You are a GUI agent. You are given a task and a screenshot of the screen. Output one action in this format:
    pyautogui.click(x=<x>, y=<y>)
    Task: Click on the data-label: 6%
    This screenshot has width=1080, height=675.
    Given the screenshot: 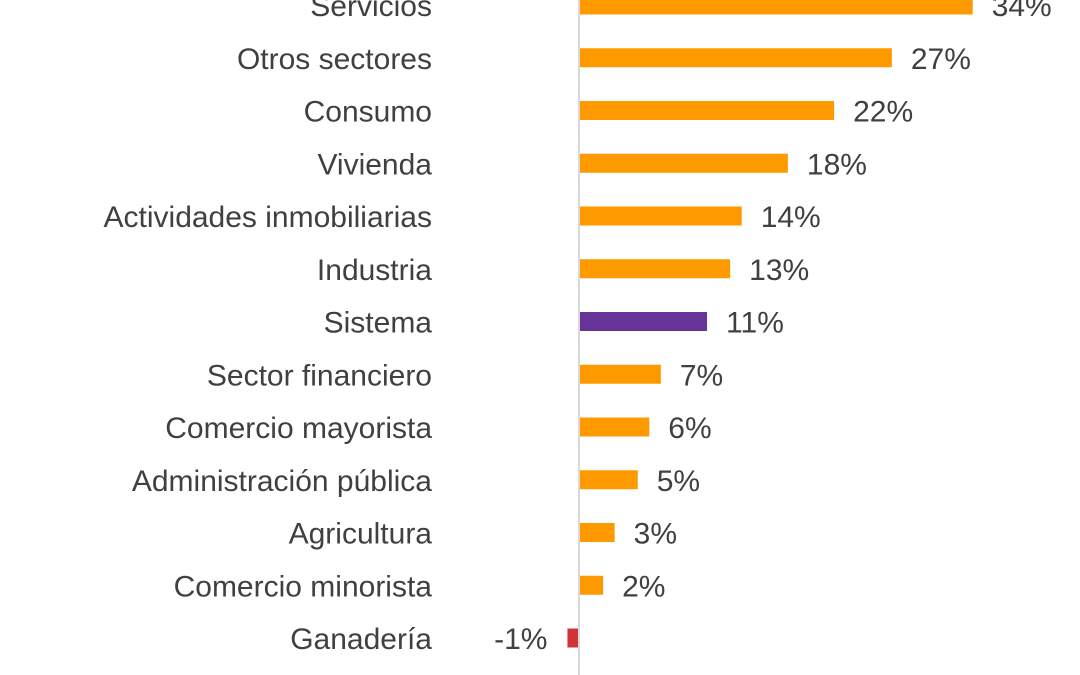 What is the action you would take?
    pyautogui.click(x=689, y=428)
    